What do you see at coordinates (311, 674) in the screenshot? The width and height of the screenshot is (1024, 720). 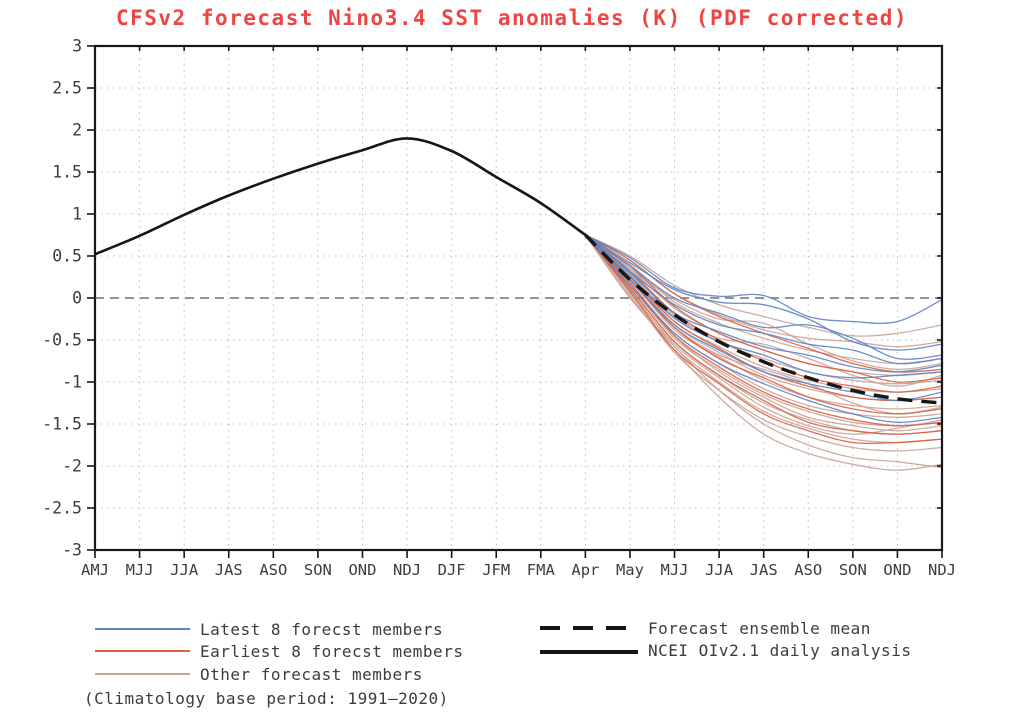 I see `legend-label-other: Other forecast members` at bounding box center [311, 674].